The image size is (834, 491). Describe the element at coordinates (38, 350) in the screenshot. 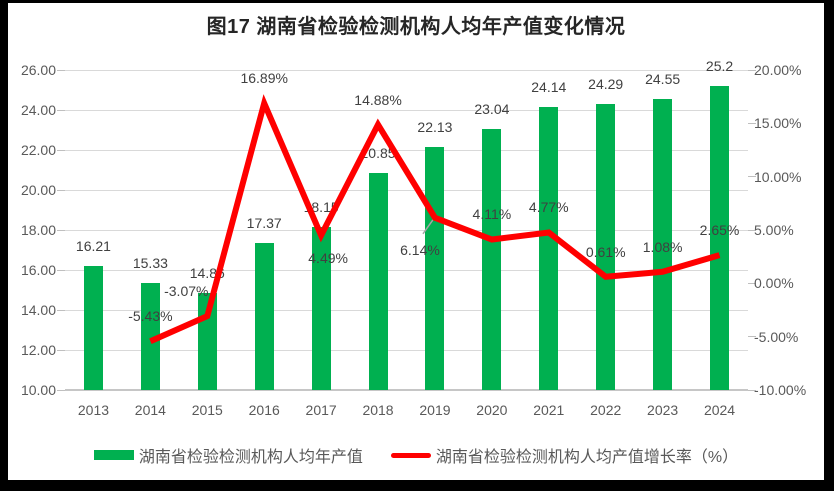

I see `left-axis-label: 12.00` at that location.